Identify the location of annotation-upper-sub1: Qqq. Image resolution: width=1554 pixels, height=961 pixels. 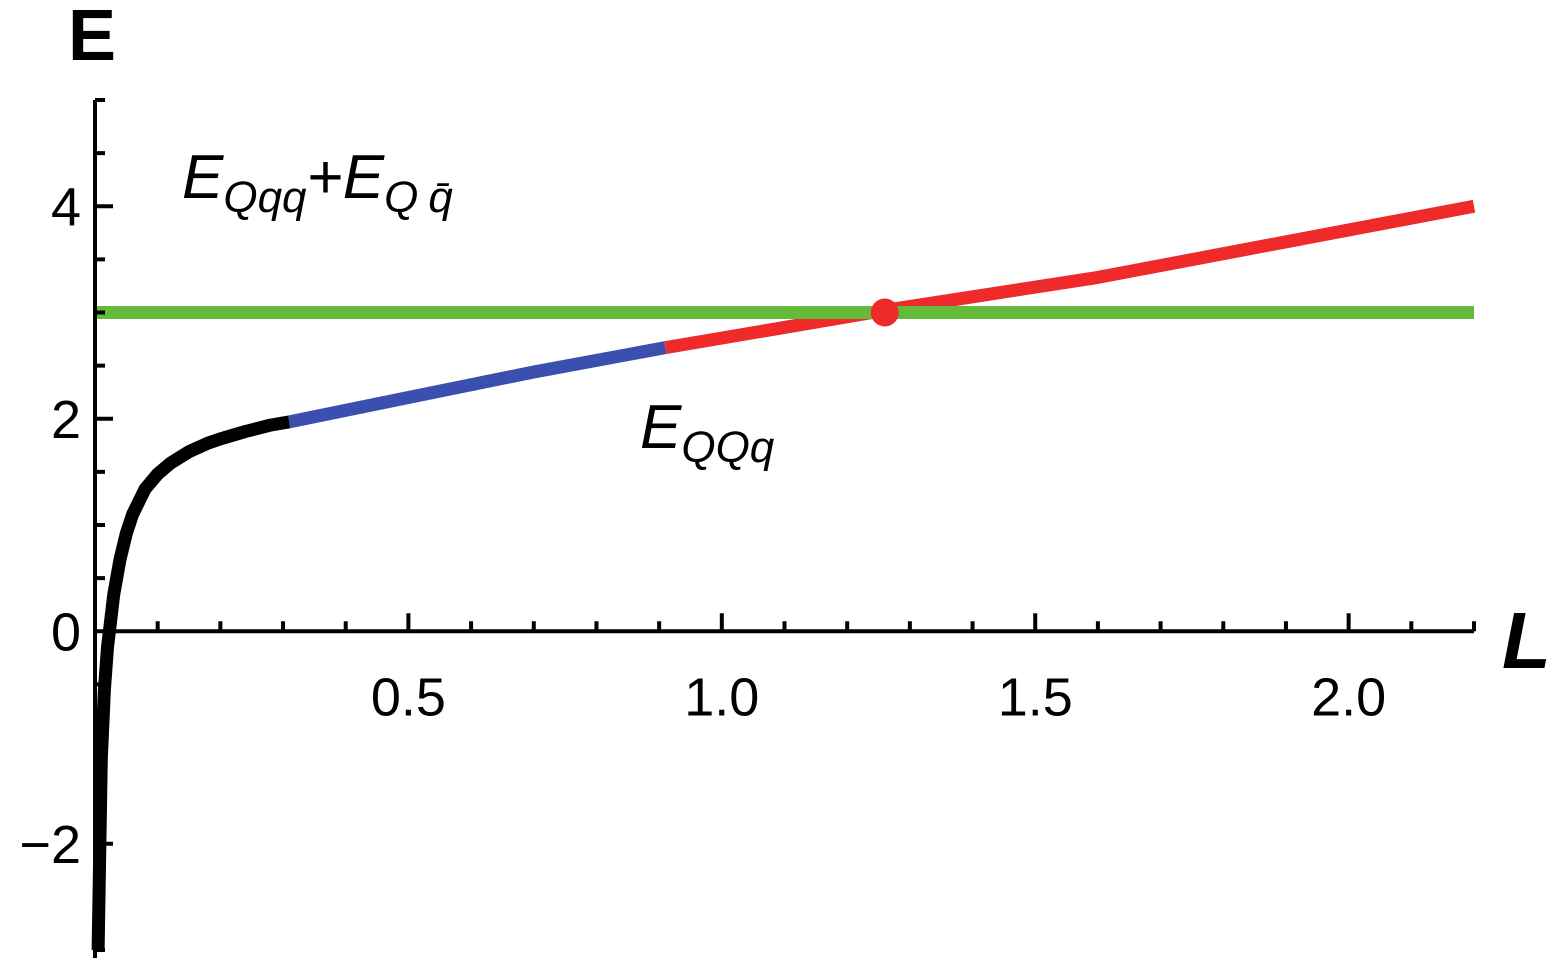
(265, 197).